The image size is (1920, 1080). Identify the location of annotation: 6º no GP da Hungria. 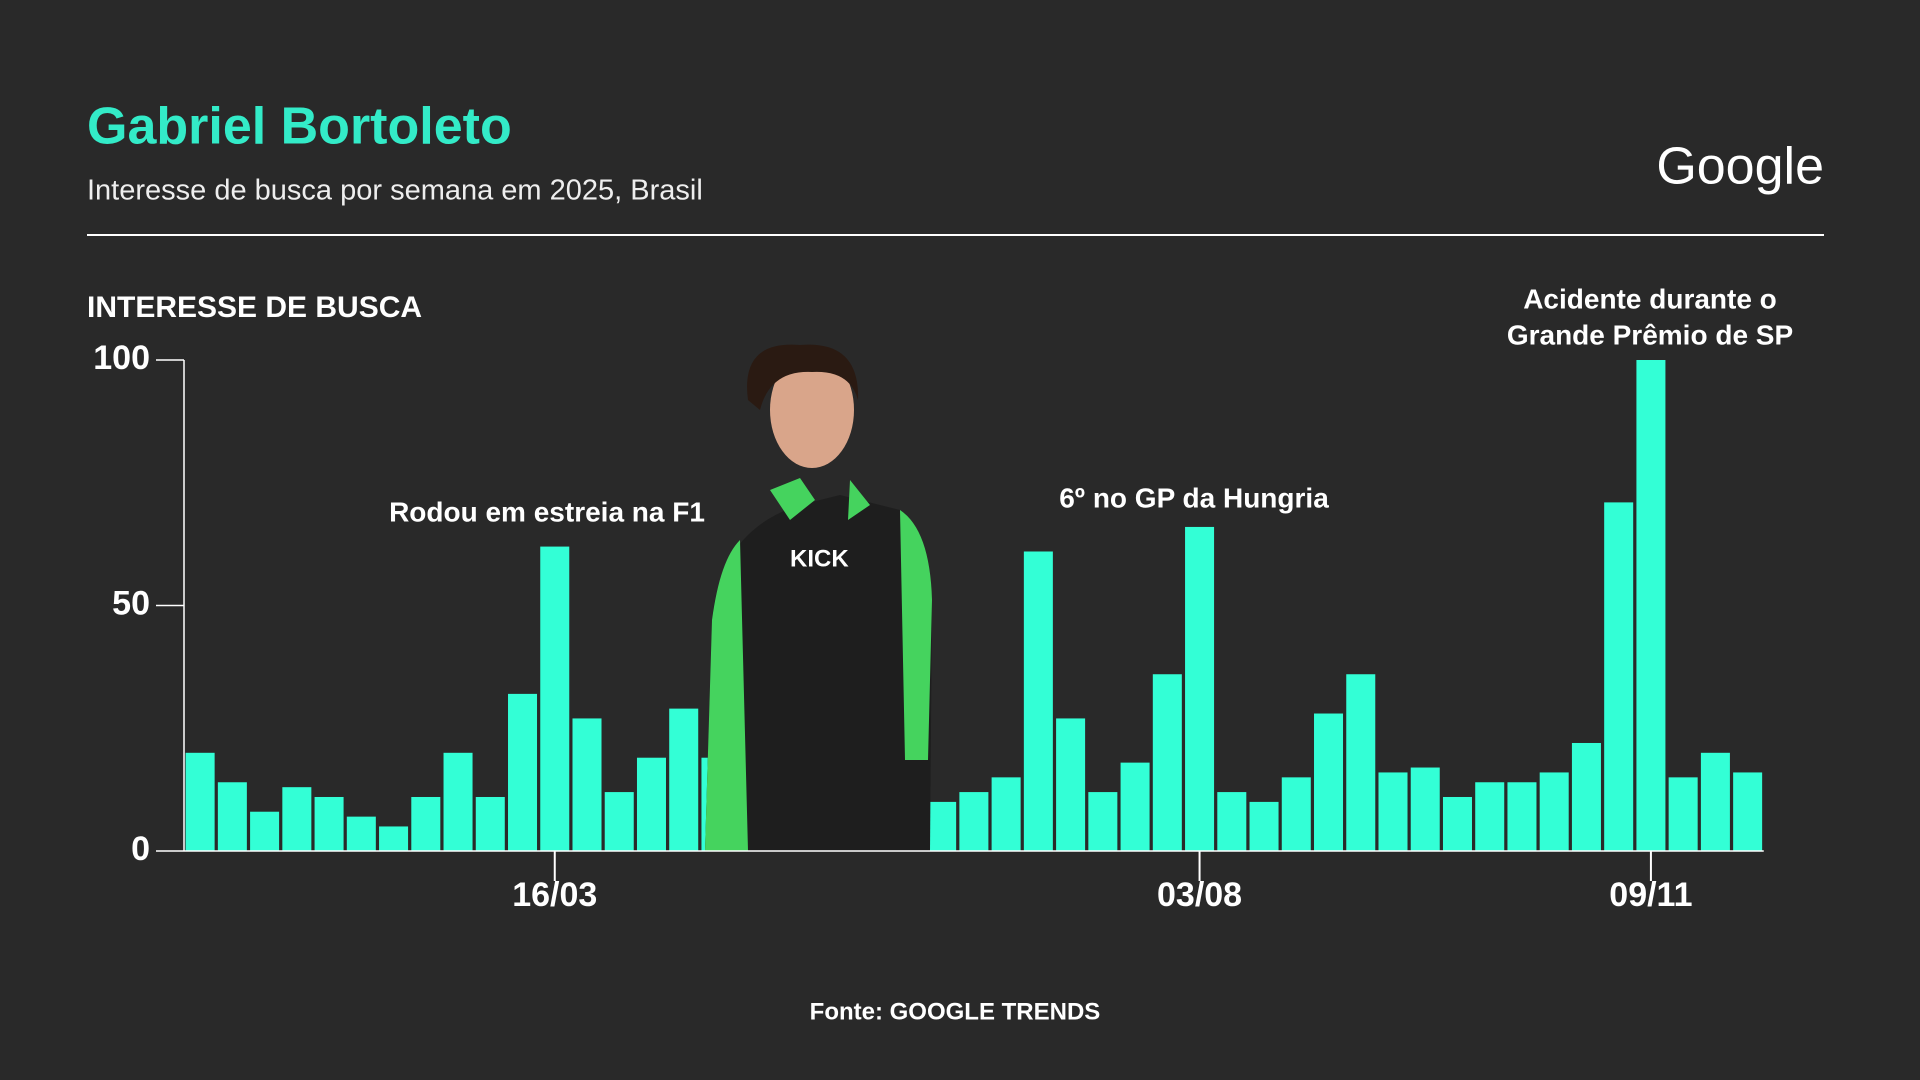
(1194, 497).